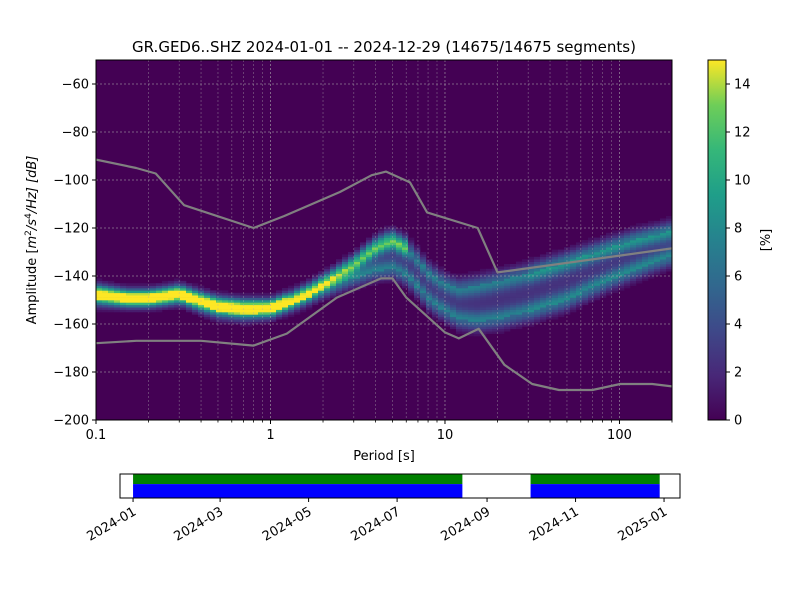 Image resolution: width=800 pixels, height=600 pixels. I want to click on colorbar-tick-label: 0, so click(738, 421).